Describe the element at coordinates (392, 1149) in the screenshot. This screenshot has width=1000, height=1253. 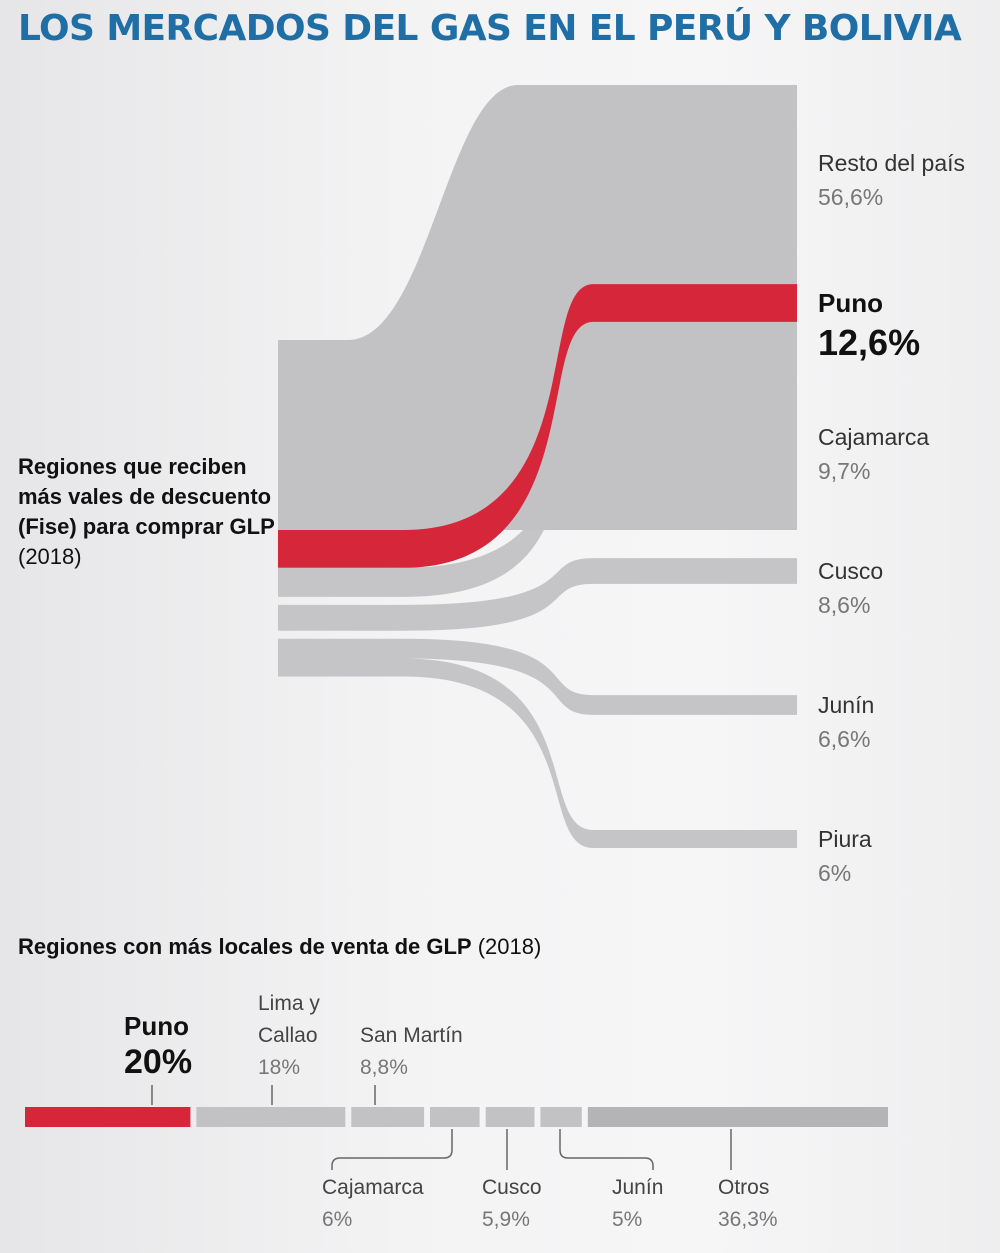
I see `leader-cajamarca` at that location.